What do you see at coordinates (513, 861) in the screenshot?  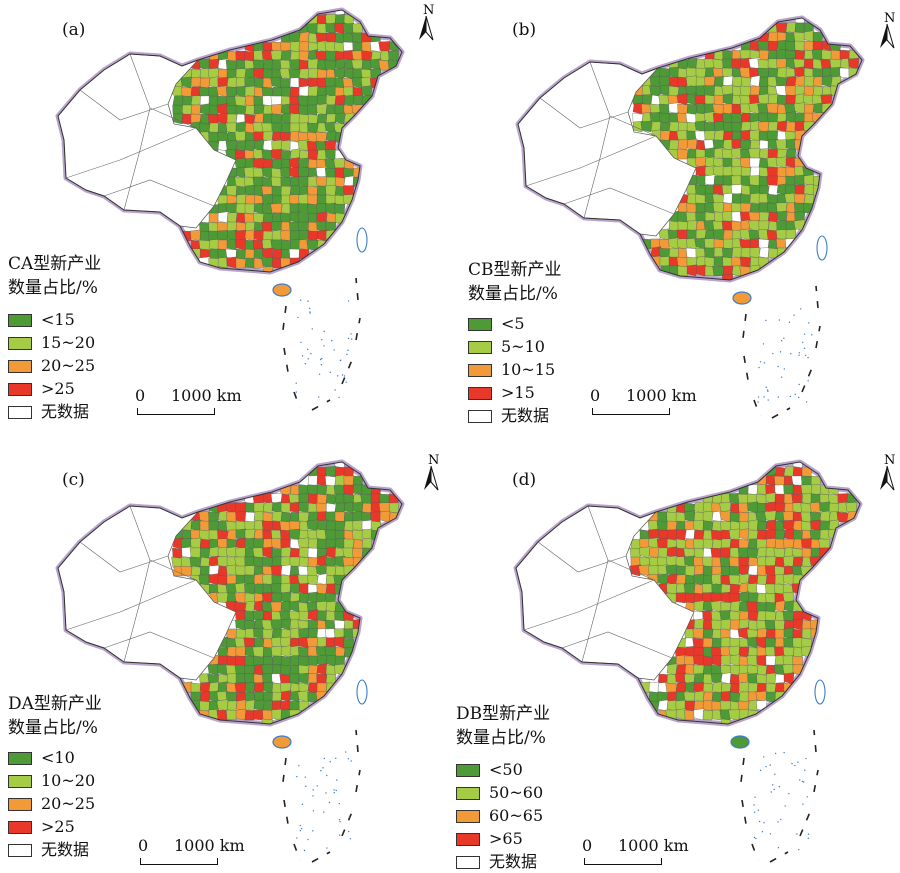 I see `legend-label: 无数据` at bounding box center [513, 861].